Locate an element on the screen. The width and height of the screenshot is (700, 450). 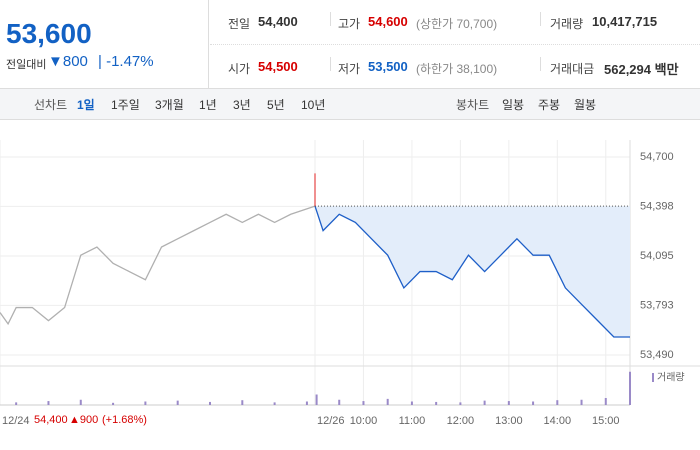
stat-label: 저가 is located at coordinates (349, 69).